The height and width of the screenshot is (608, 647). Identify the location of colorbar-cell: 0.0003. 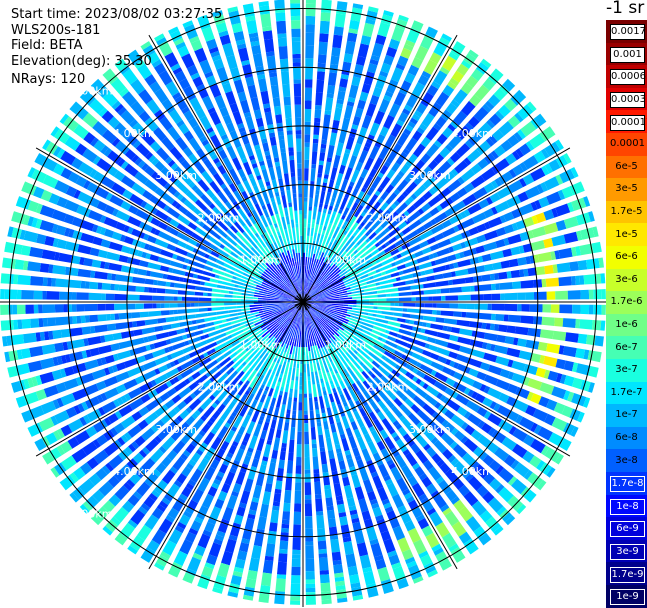
(626, 99).